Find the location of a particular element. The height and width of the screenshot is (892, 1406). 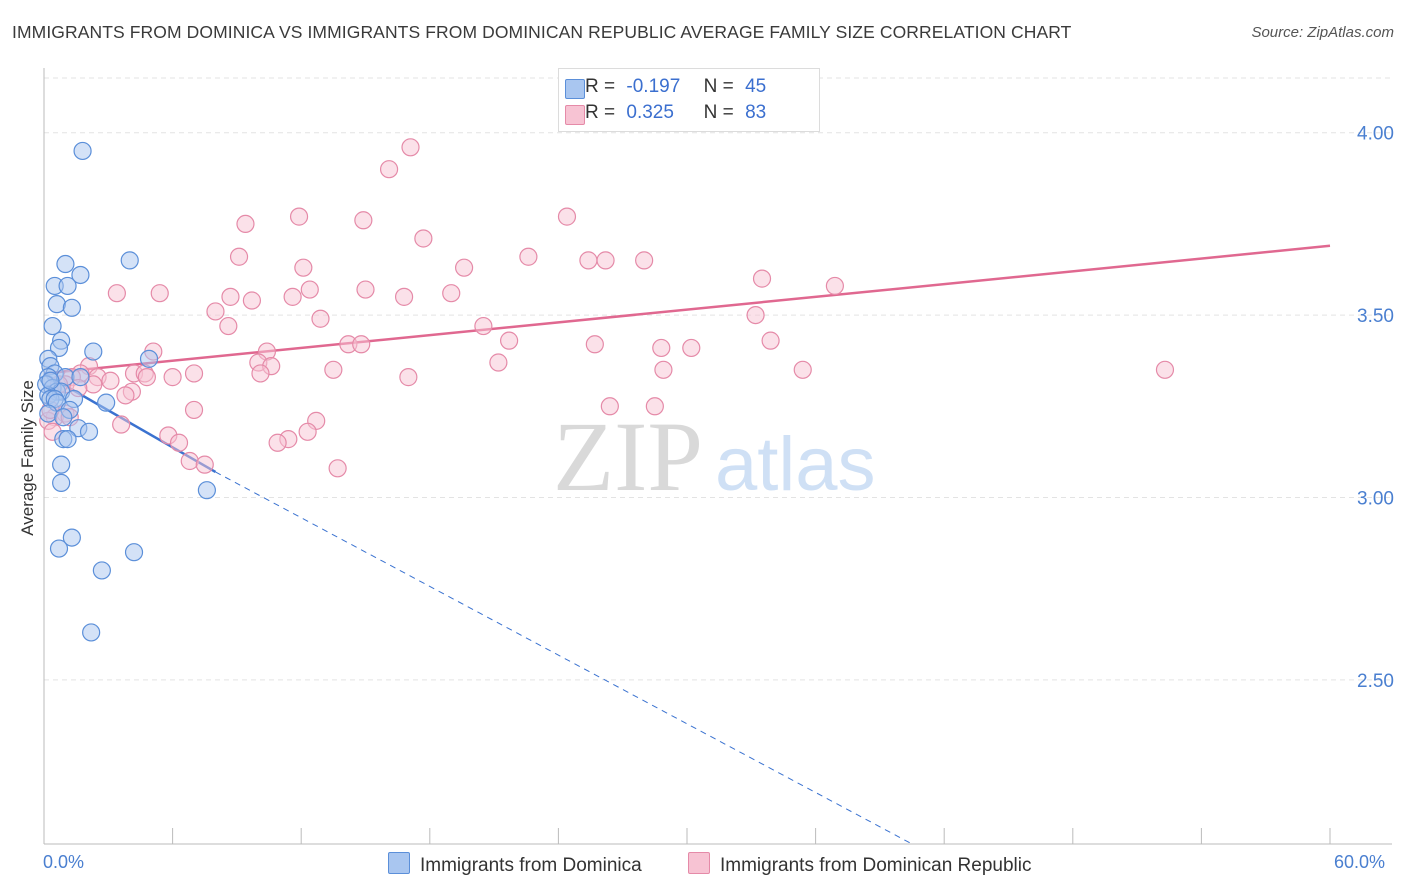

legend-r-value-dominican-republic: 0.325 is located at coordinates (650, 112).